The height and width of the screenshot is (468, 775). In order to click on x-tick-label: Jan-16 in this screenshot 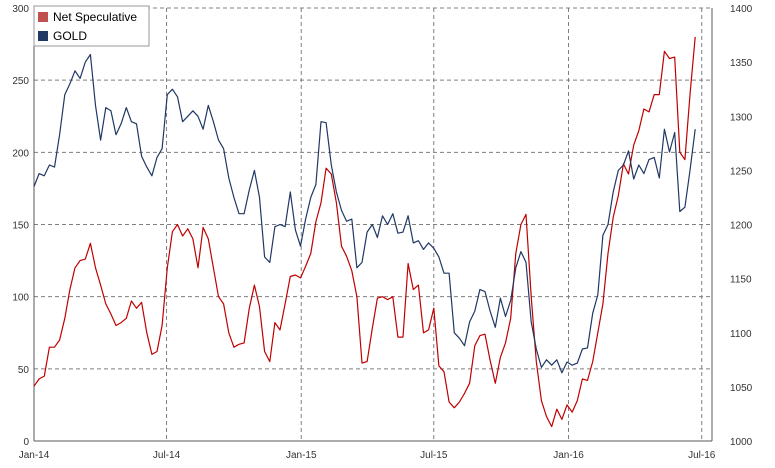, I will do `click(568, 455)`.